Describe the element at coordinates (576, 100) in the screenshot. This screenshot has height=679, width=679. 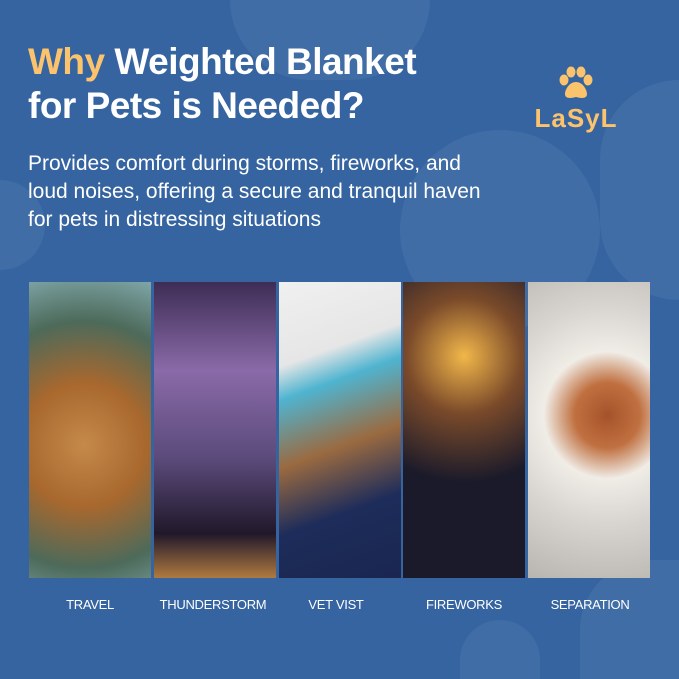
I see `brand-logo: LaSyL` at that location.